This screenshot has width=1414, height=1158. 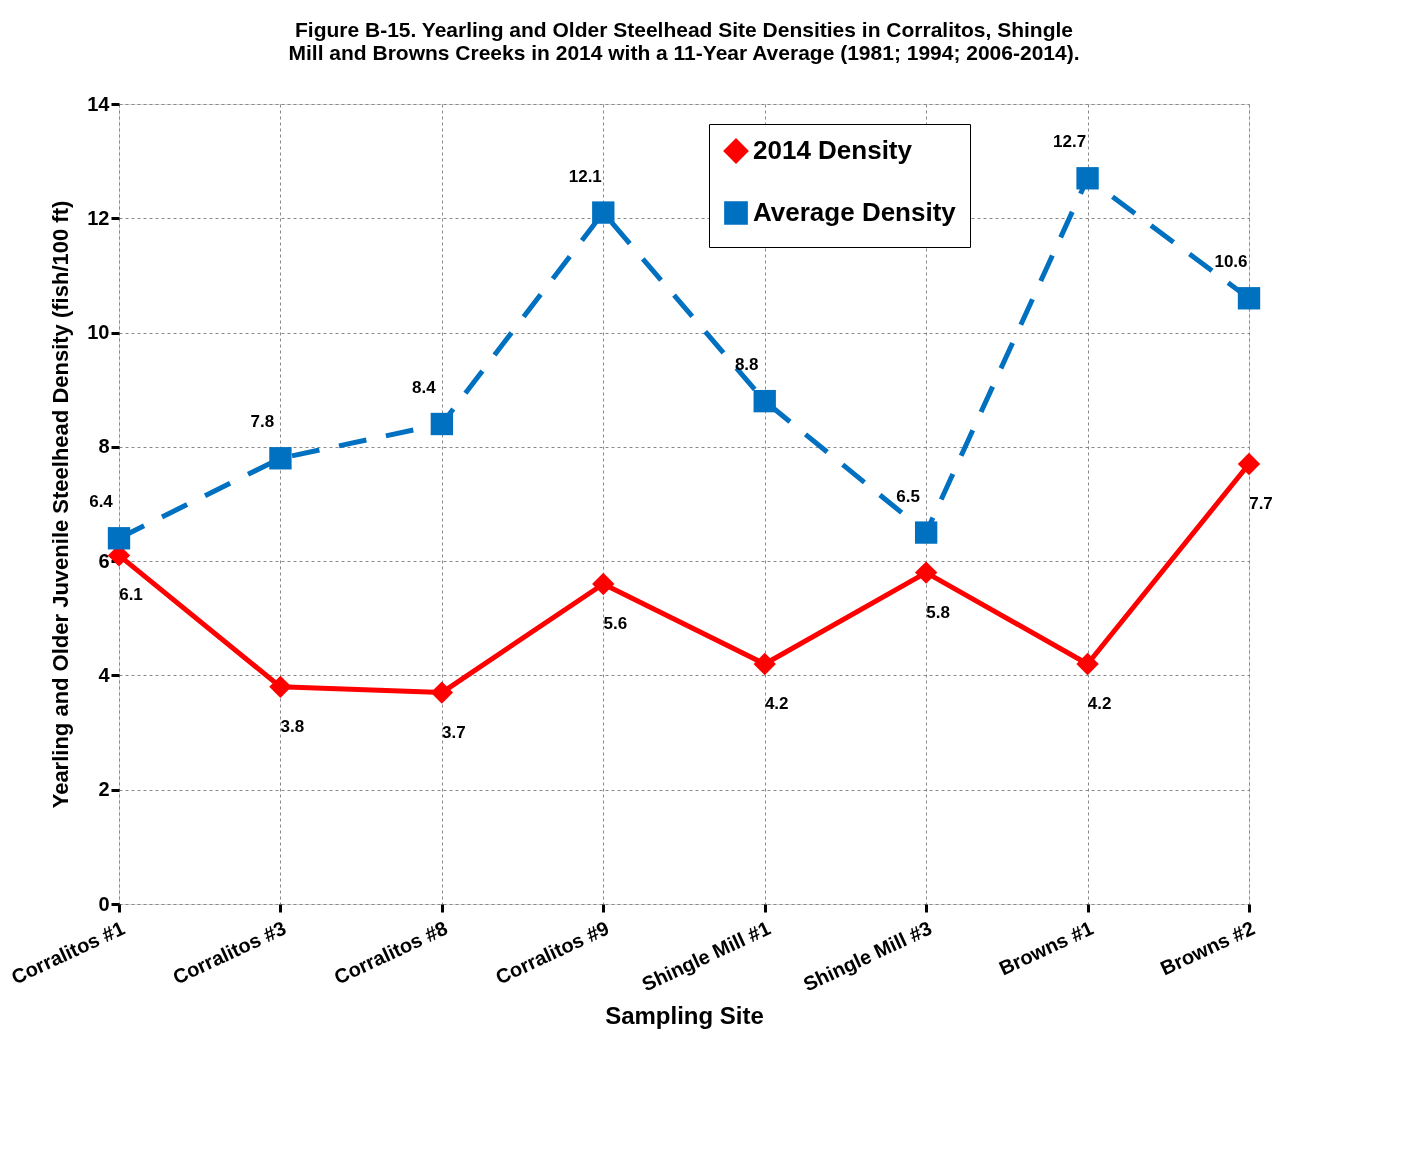 I want to click on y-tick-label: 14, so click(x=99, y=103).